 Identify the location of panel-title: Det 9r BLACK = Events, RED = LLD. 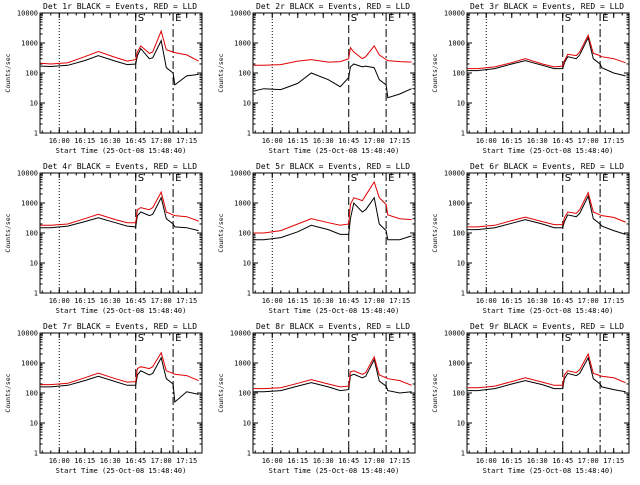
(547, 326).